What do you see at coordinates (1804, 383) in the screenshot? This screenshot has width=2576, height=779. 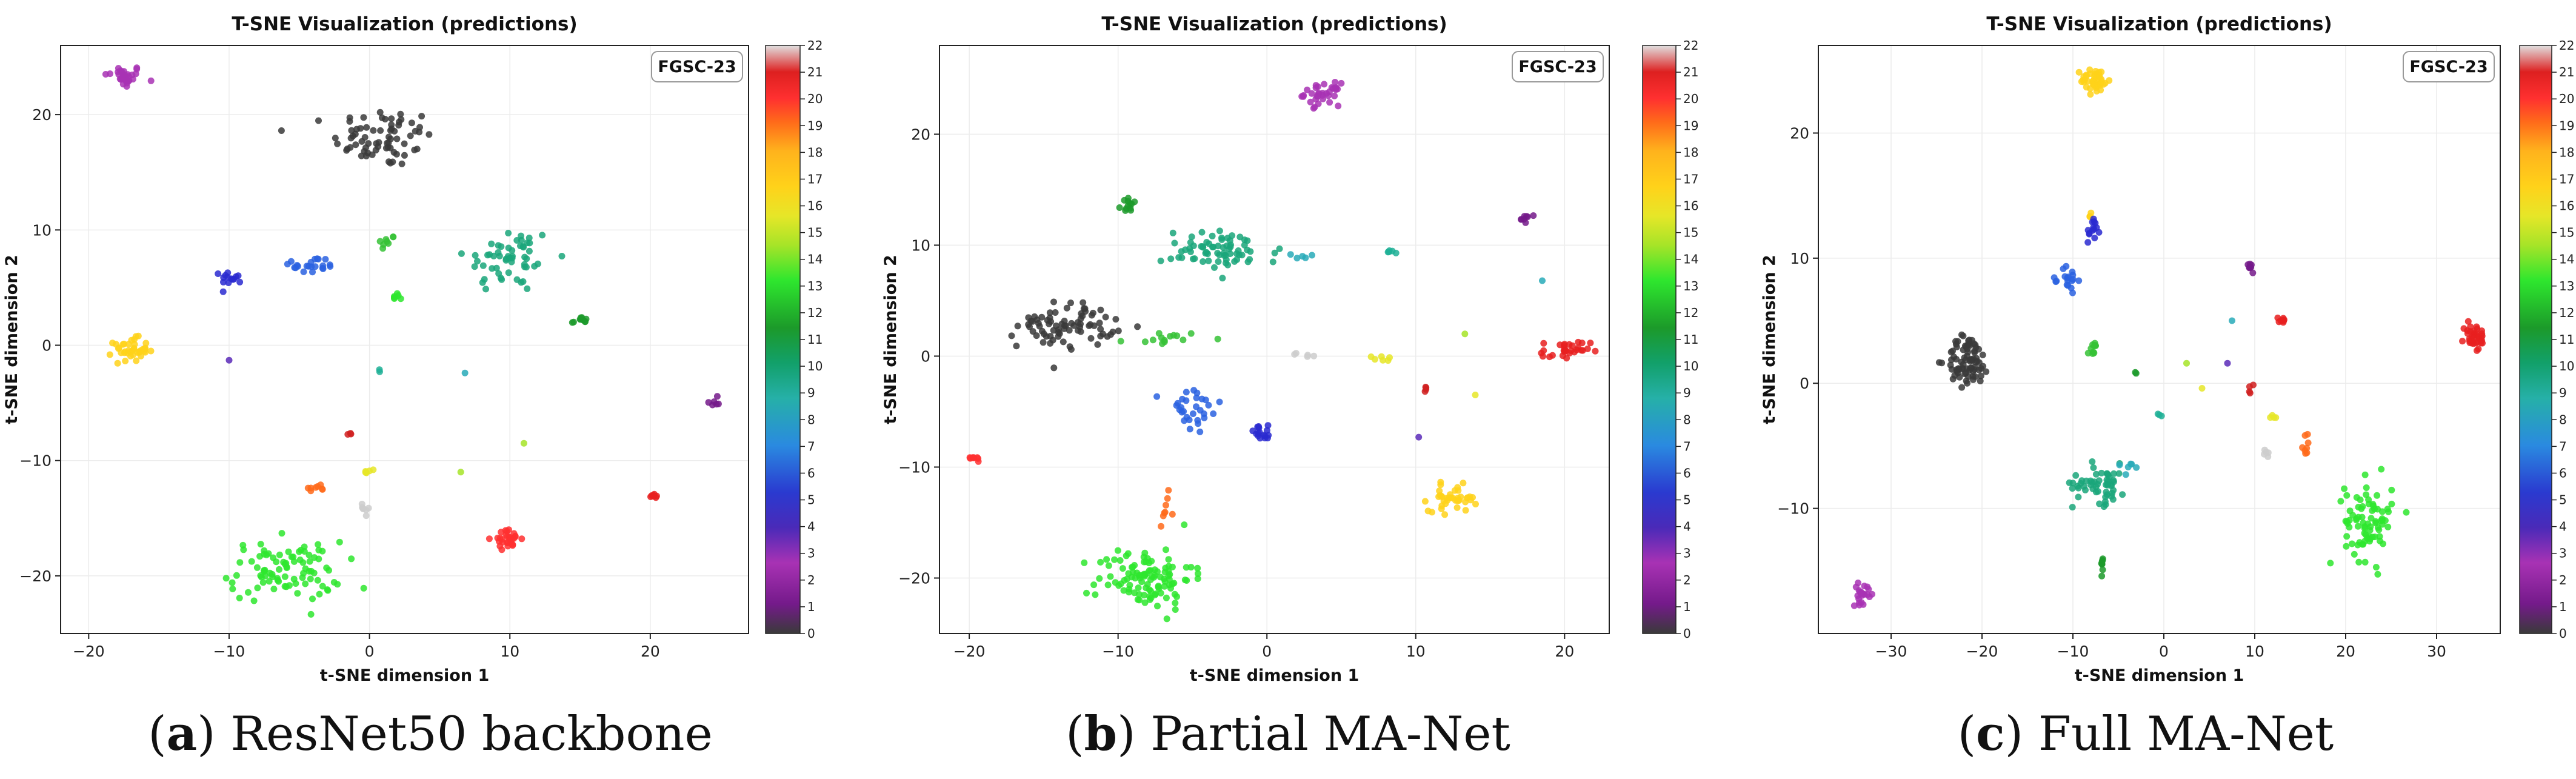 I see `y-tick-label: 0` at bounding box center [1804, 383].